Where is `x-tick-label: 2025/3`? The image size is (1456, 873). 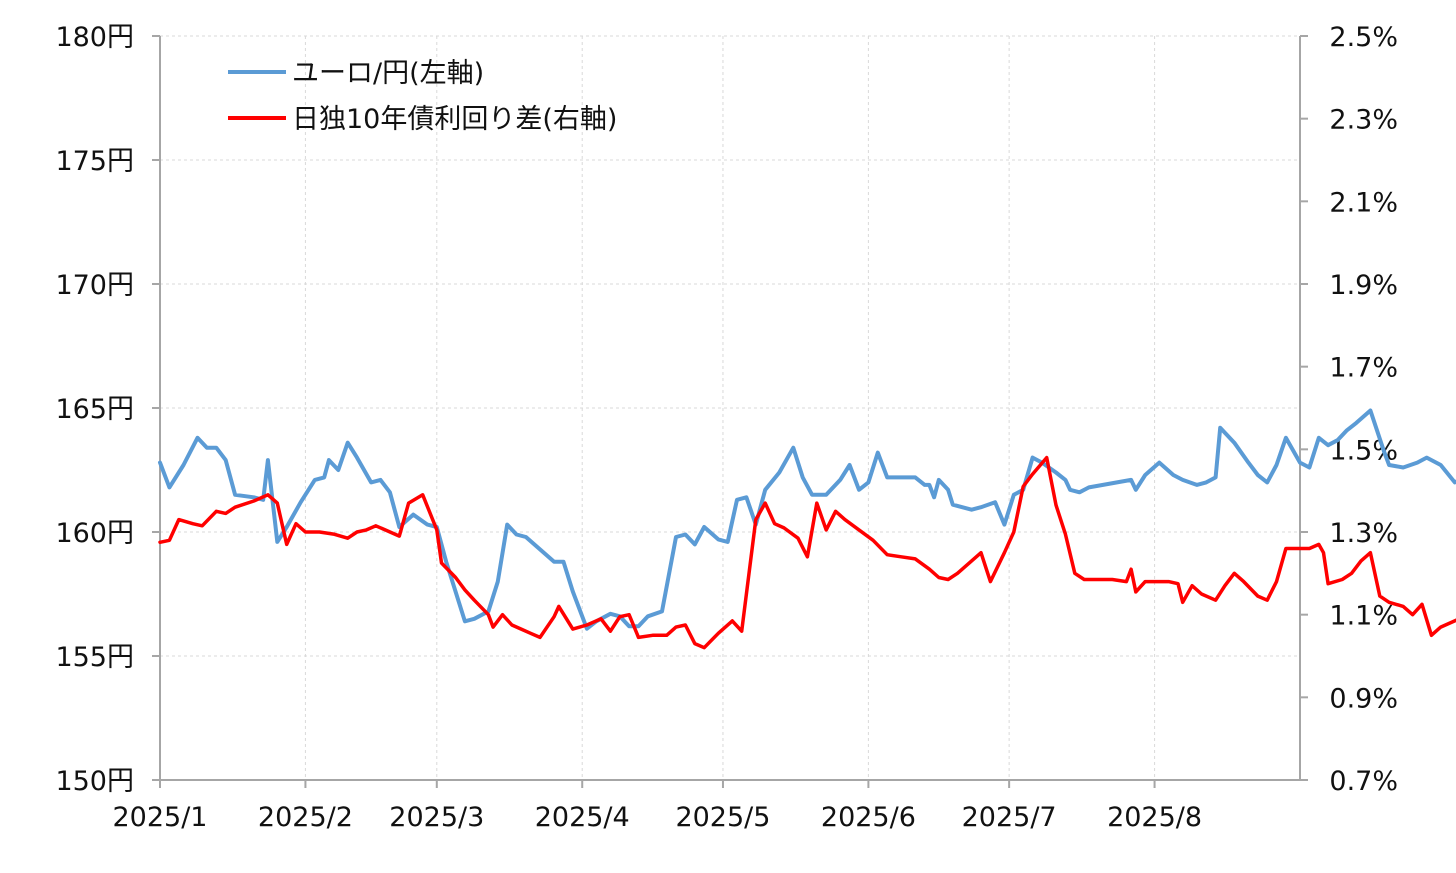
x-tick-label: 2025/3 is located at coordinates (436, 817).